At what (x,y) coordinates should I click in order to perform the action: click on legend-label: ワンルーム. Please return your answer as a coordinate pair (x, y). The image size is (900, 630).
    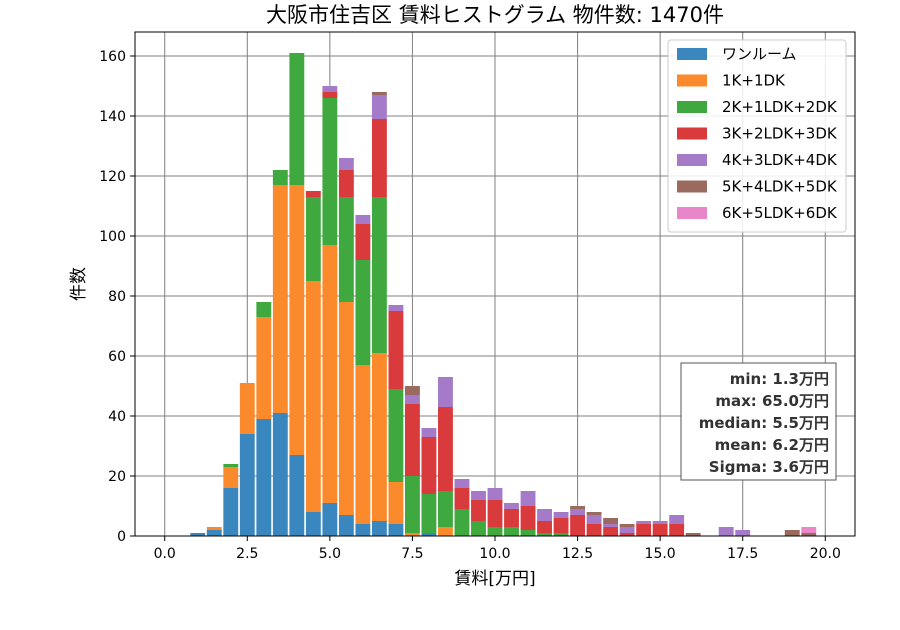
    Looking at the image, I should click on (759, 54).